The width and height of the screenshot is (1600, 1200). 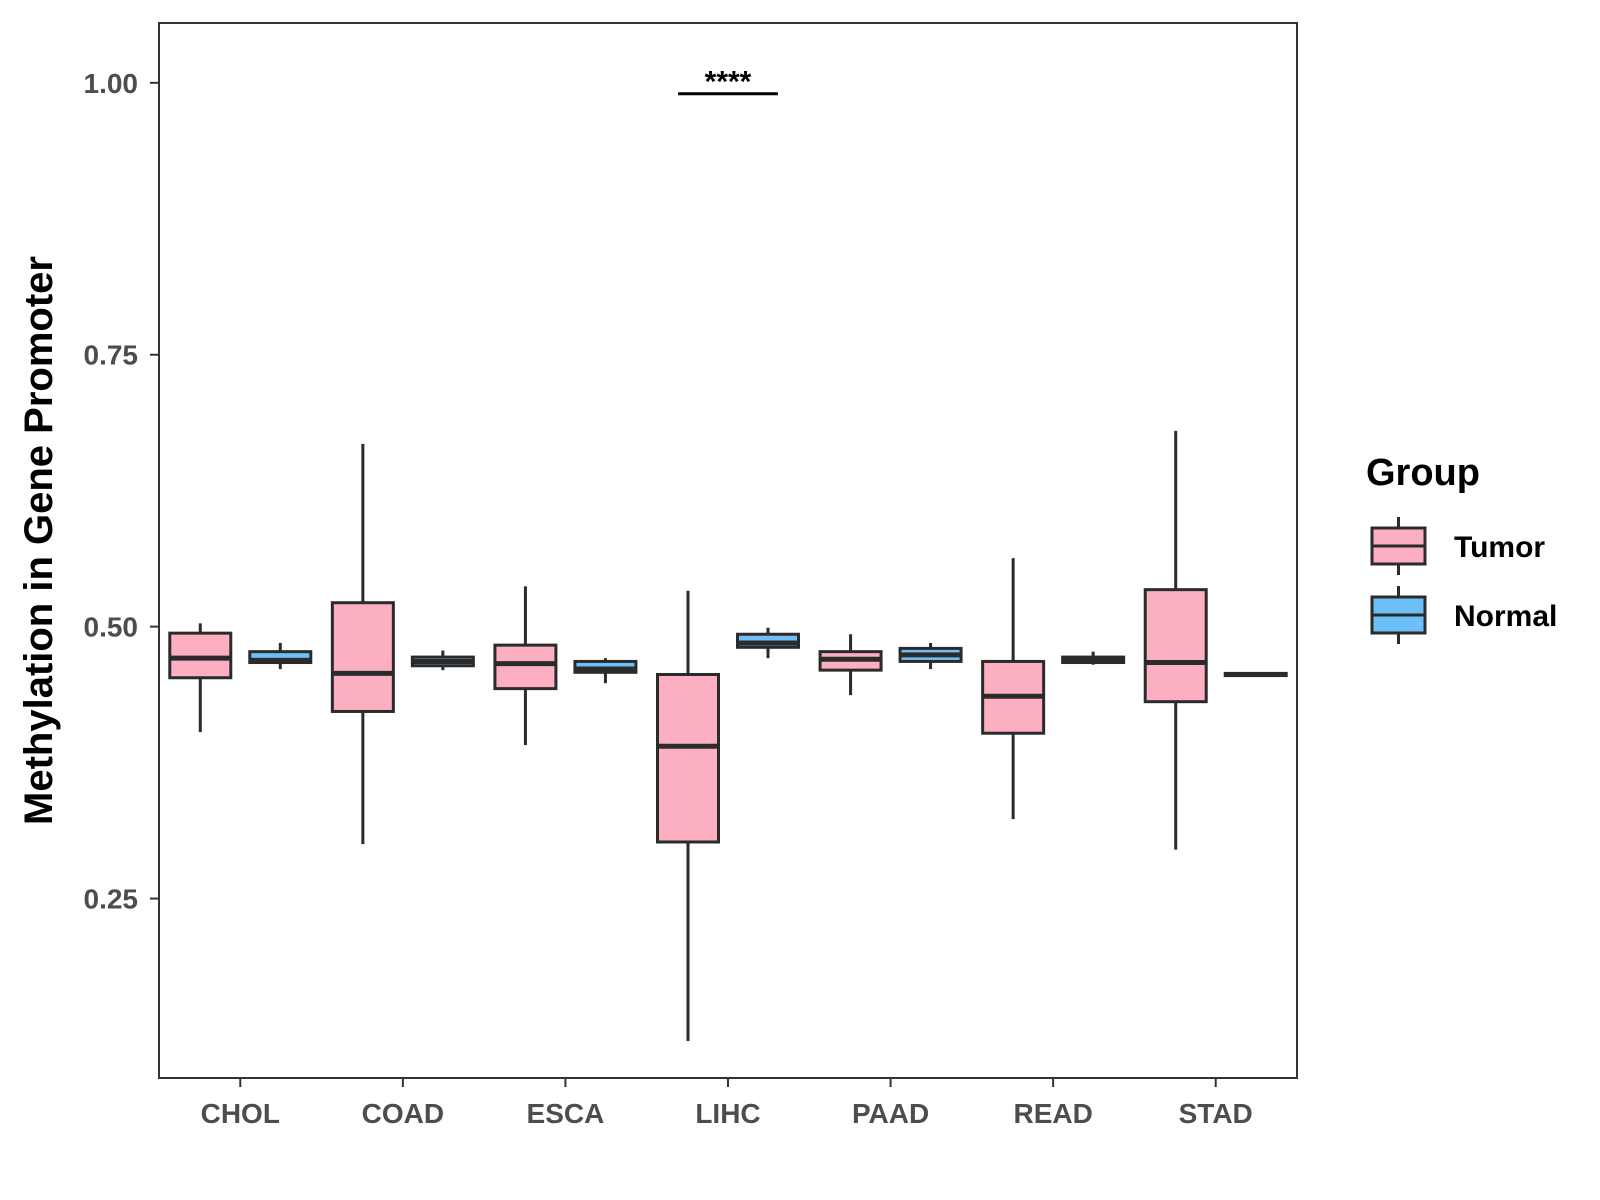 I want to click on legend-label-tumor: Tumor, so click(x=1499, y=547).